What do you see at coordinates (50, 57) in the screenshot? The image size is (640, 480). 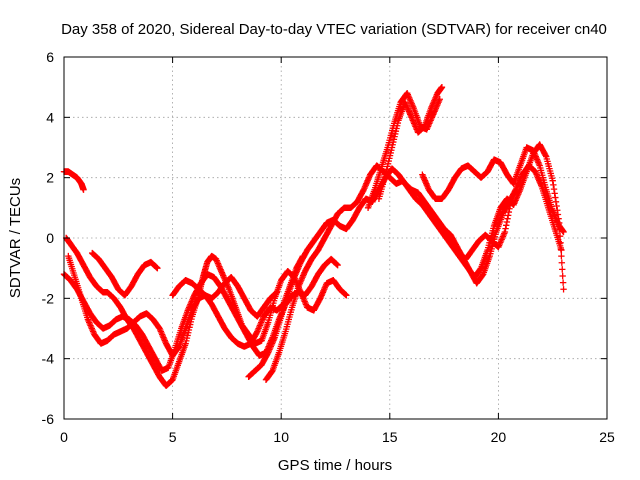 I see `y-tick-label: 6` at bounding box center [50, 57].